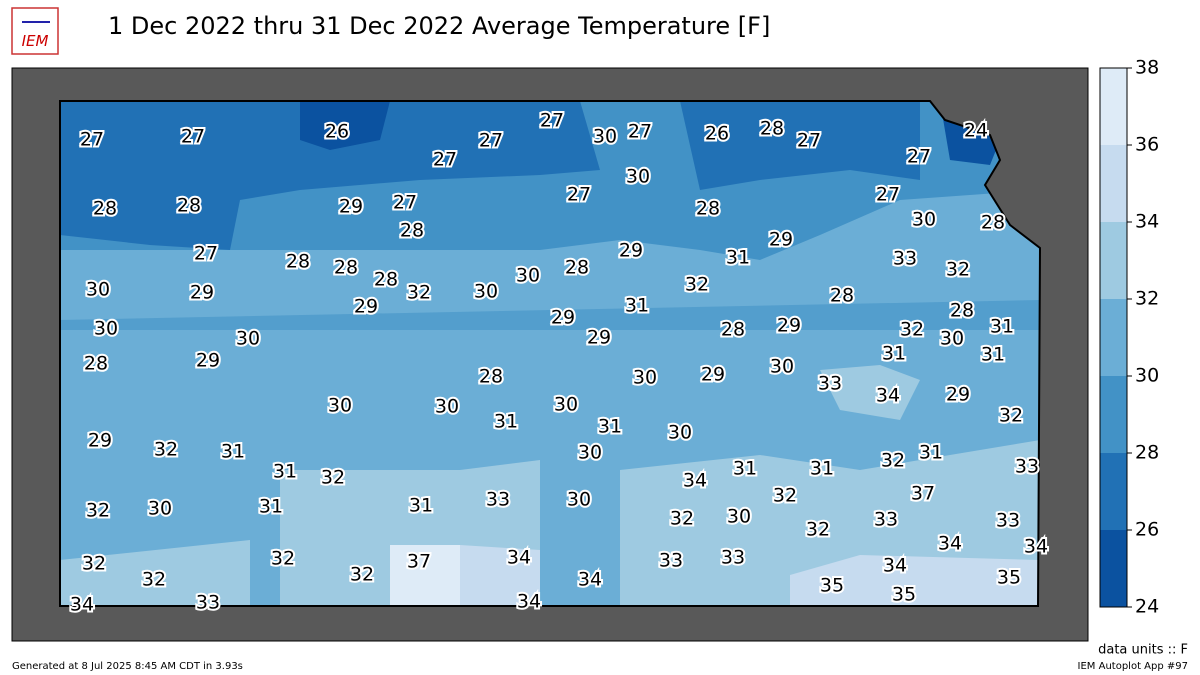  I want to click on footer-app: IEM Autoplot App #97, so click(1133, 666).